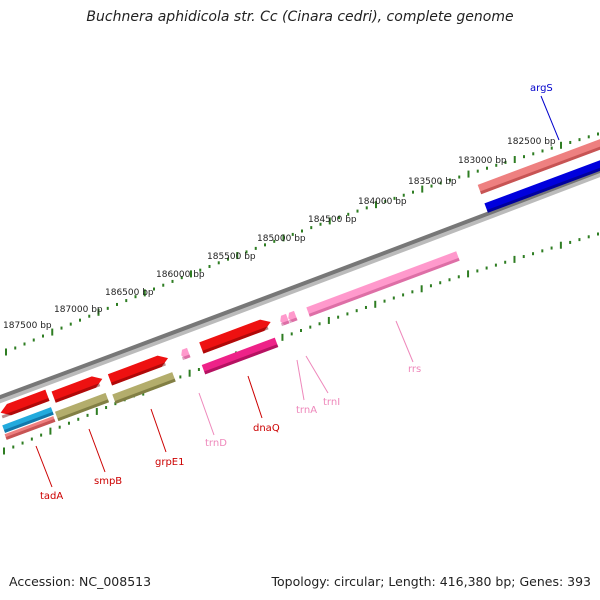 Image resolution: width=600 pixels, height=600 pixels. I want to click on leader-trnI, so click(317, 374).